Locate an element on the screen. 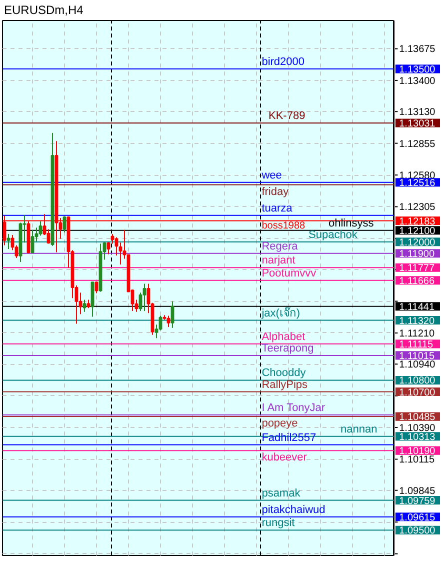 The width and height of the screenshot is (444, 588). text: 1.09615 is located at coordinates (417, 518).